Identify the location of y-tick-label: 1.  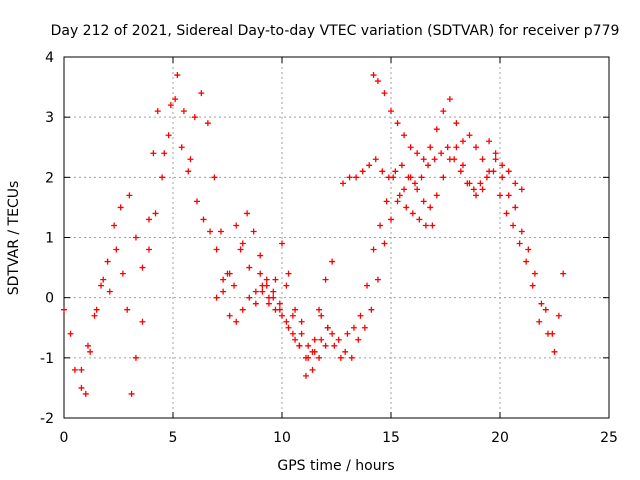
(49, 239).